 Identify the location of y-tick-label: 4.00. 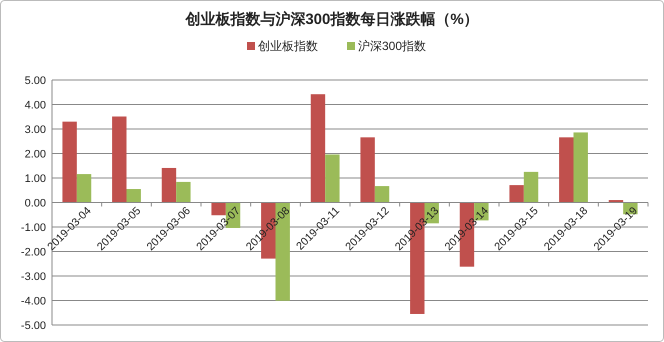
(35, 105).